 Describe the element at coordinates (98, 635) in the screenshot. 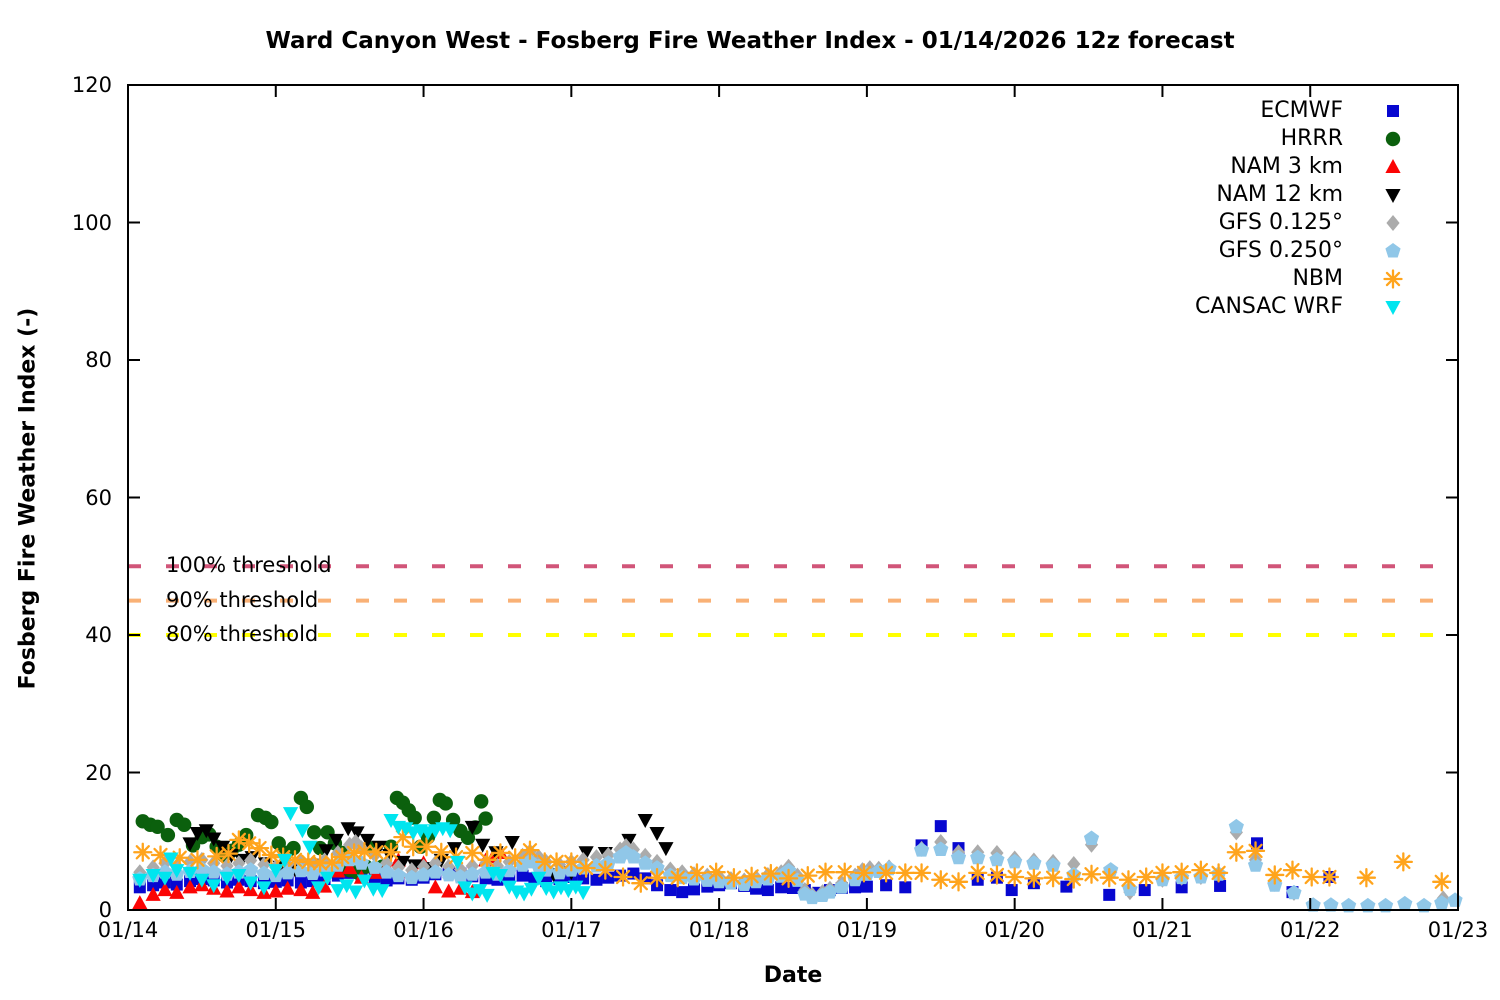

I see `y-tick-label: 40` at that location.